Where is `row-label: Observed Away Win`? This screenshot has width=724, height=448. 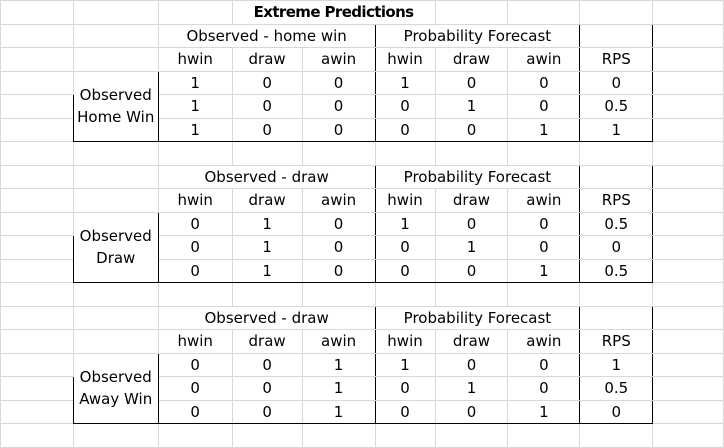
row-label: Observed Away Win is located at coordinates (115, 388).